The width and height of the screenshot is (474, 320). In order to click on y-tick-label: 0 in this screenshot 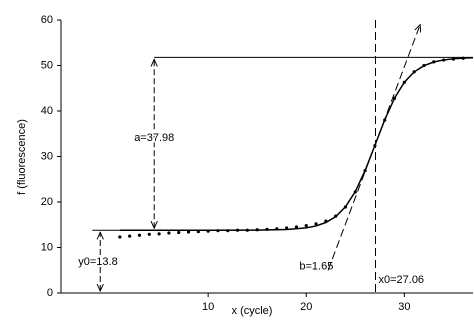, I will do `click(50, 293)`.